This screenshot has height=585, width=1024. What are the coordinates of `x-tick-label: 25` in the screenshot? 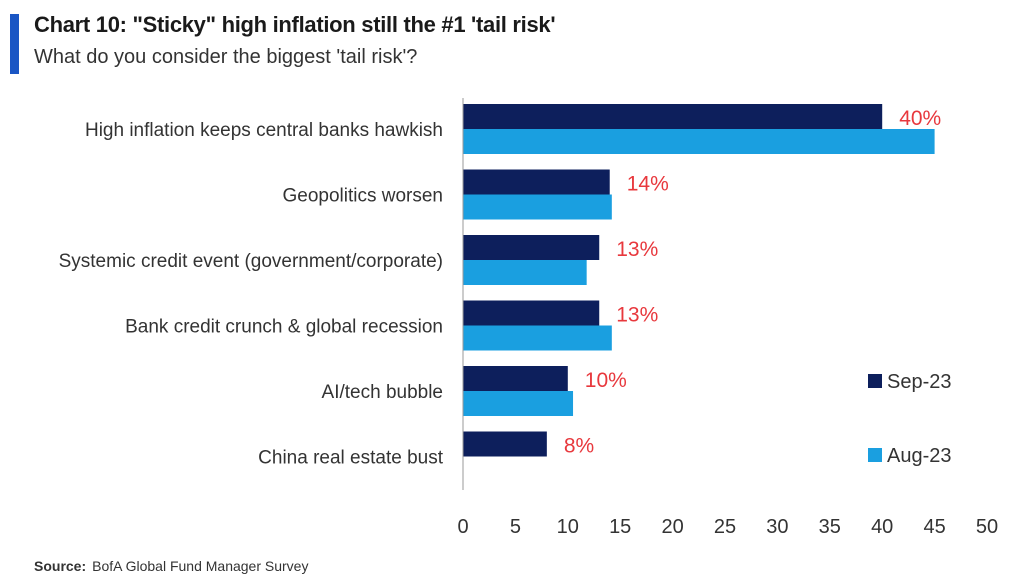 It's located at (725, 527).